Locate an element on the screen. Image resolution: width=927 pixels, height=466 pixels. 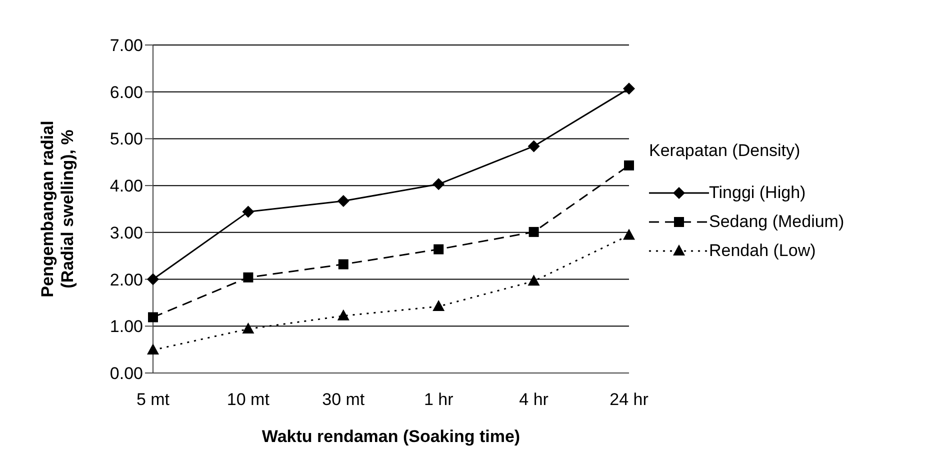
legend-label: Sedang (Medium) is located at coordinates (776, 222).